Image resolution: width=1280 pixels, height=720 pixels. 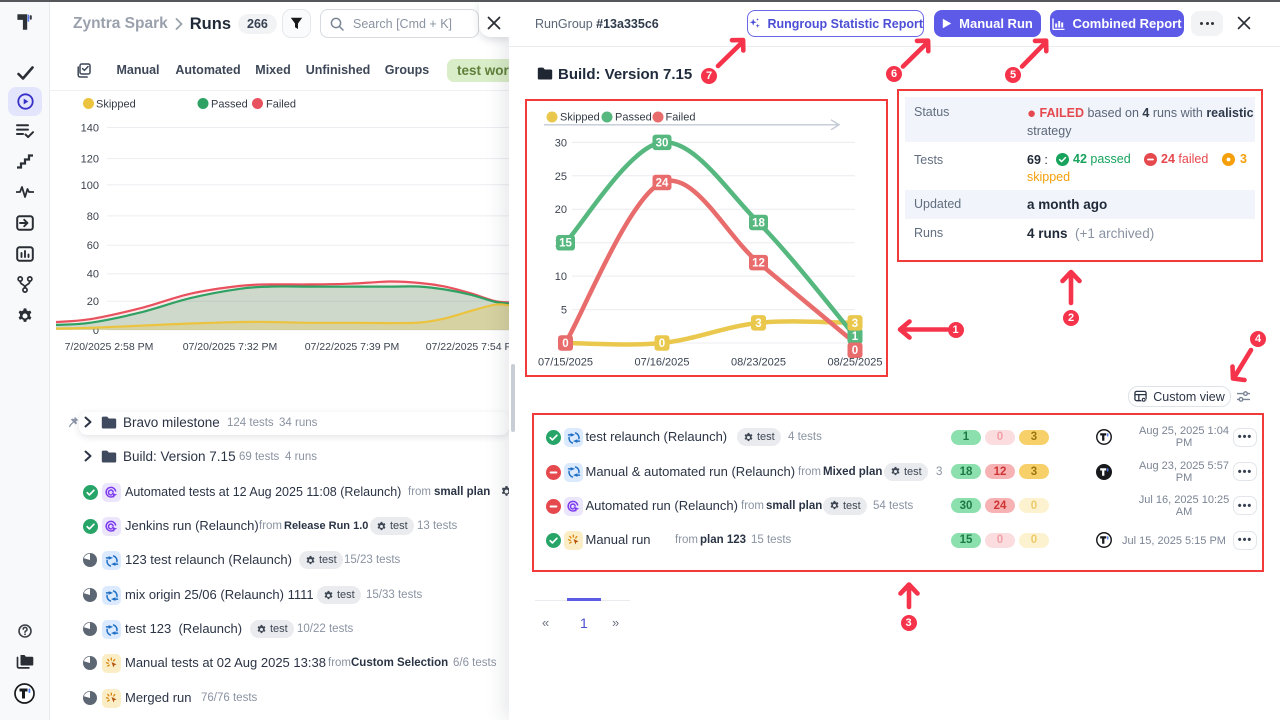 I want to click on svg-text: 25, so click(x=561, y=177).